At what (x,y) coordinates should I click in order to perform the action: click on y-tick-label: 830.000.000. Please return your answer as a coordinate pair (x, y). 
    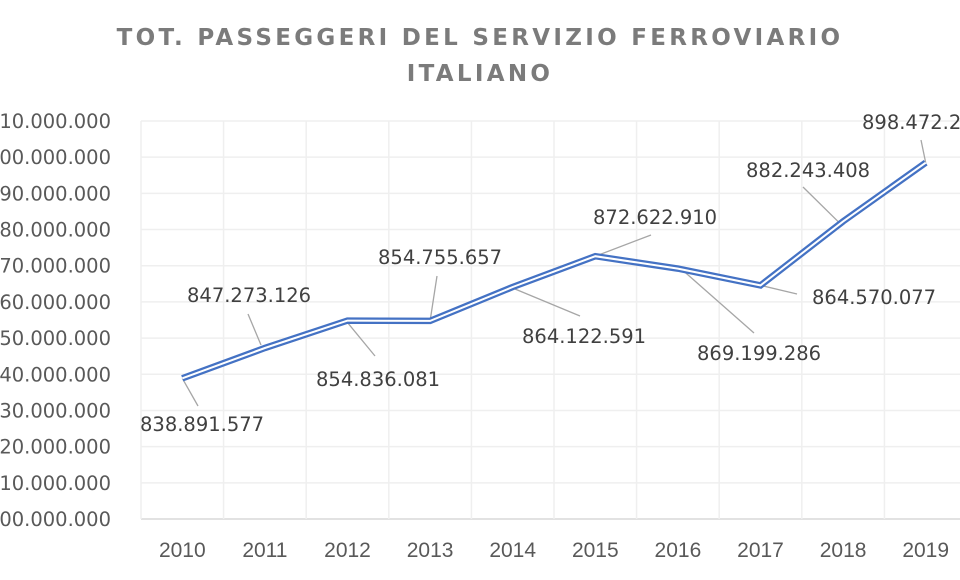
    Looking at the image, I should click on (55, 410).